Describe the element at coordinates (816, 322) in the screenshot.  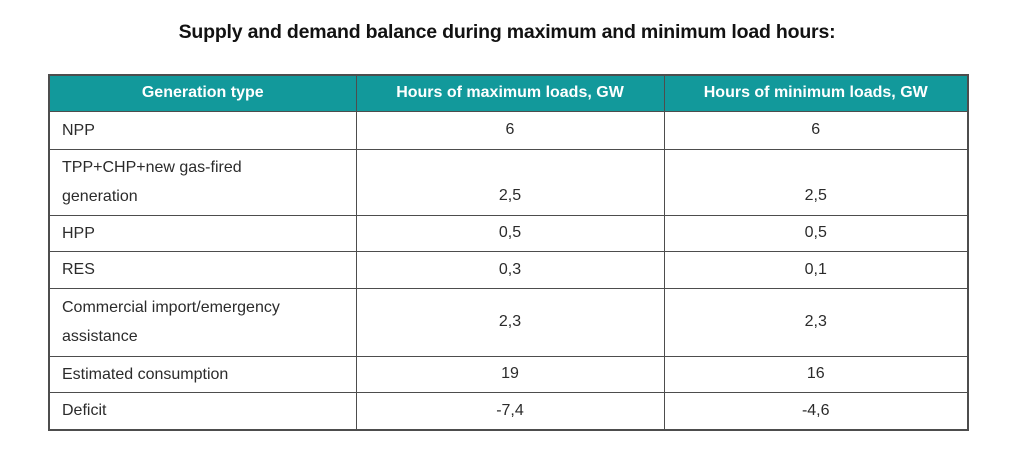
I see `cell-min-load: 2,3` at that location.